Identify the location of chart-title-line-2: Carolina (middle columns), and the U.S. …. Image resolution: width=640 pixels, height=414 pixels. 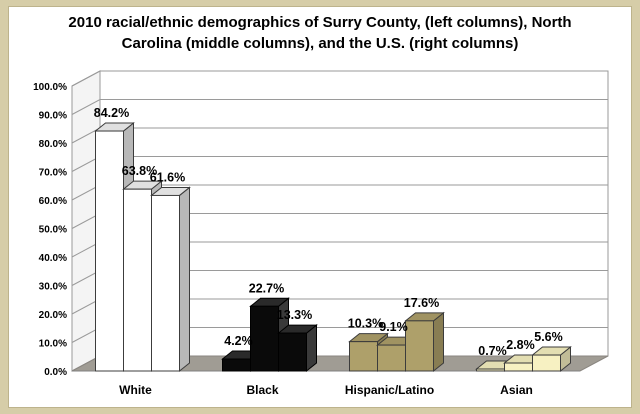
(320, 43).